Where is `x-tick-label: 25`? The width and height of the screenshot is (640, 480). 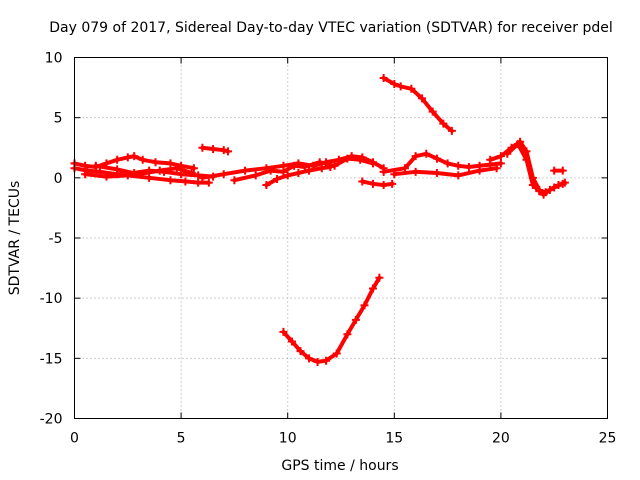 x-tick-label: 25 is located at coordinates (608, 439).